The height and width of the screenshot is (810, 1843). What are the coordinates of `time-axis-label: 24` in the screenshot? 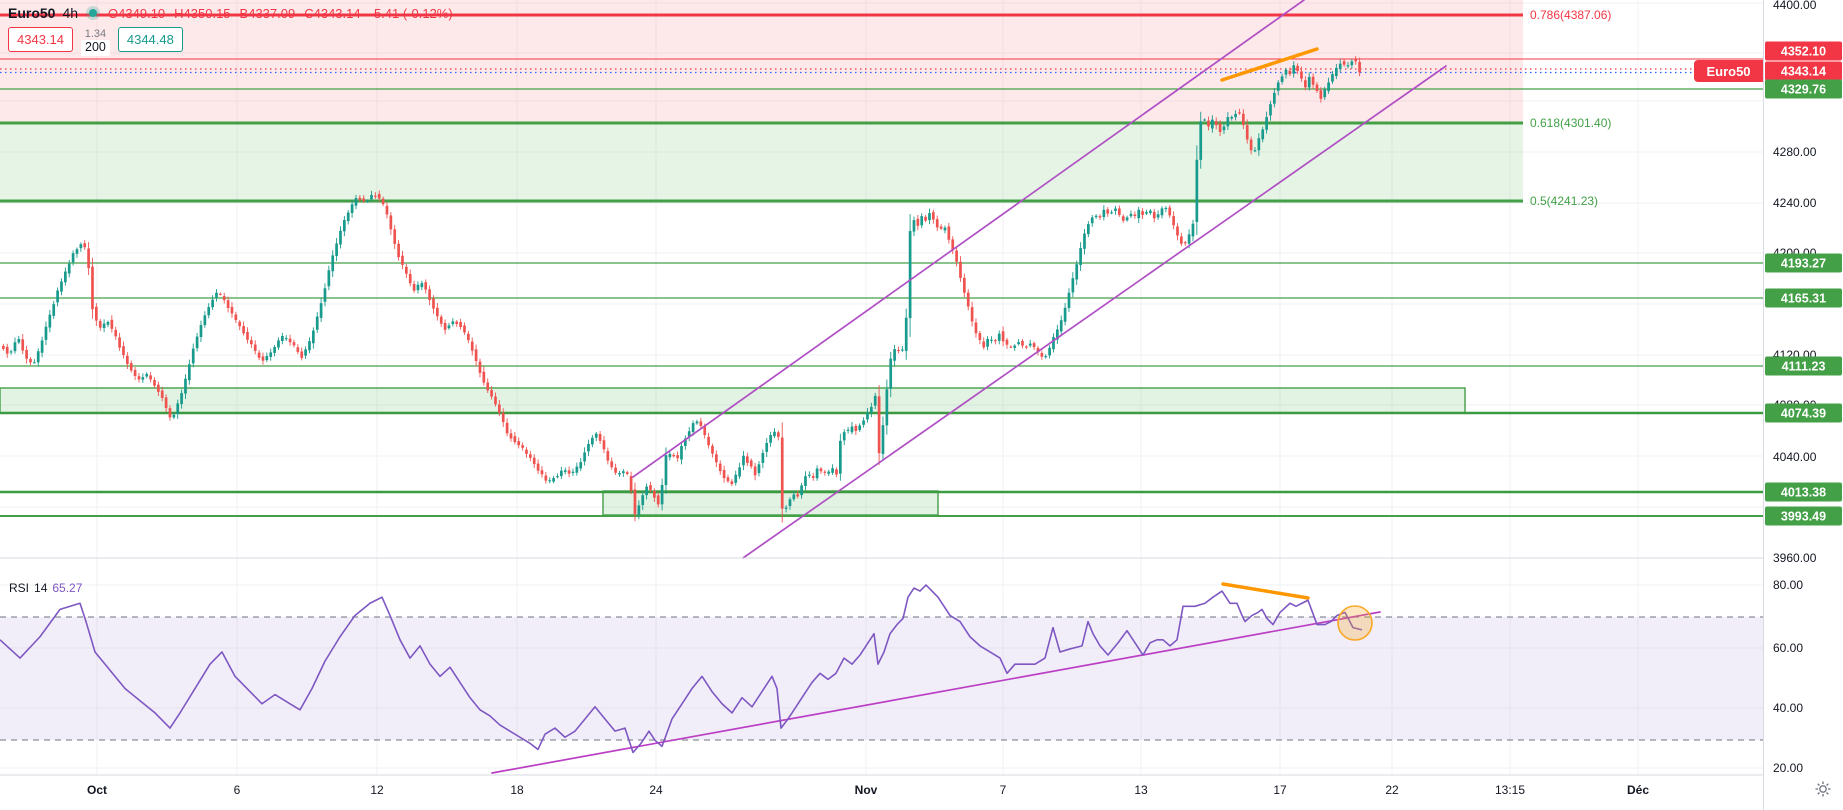 It's located at (656, 790).